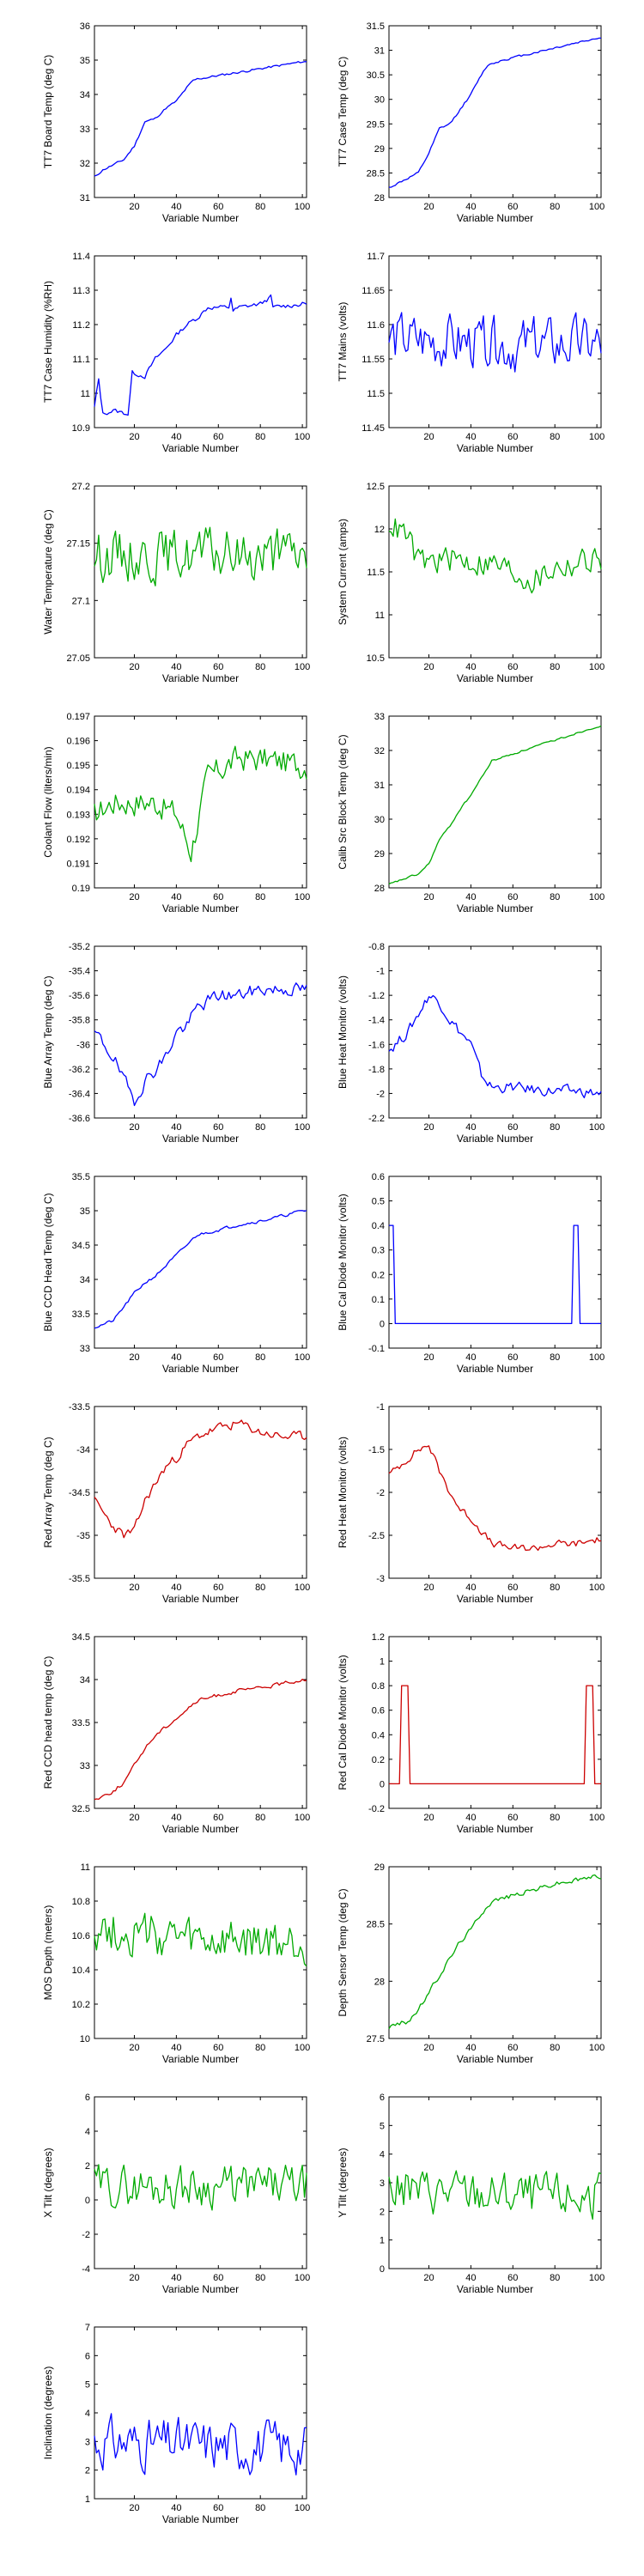 This screenshot has width=644, height=2576. What do you see at coordinates (78, 658) in the screenshot?
I see `y-tick-label: 27.05` at bounding box center [78, 658].